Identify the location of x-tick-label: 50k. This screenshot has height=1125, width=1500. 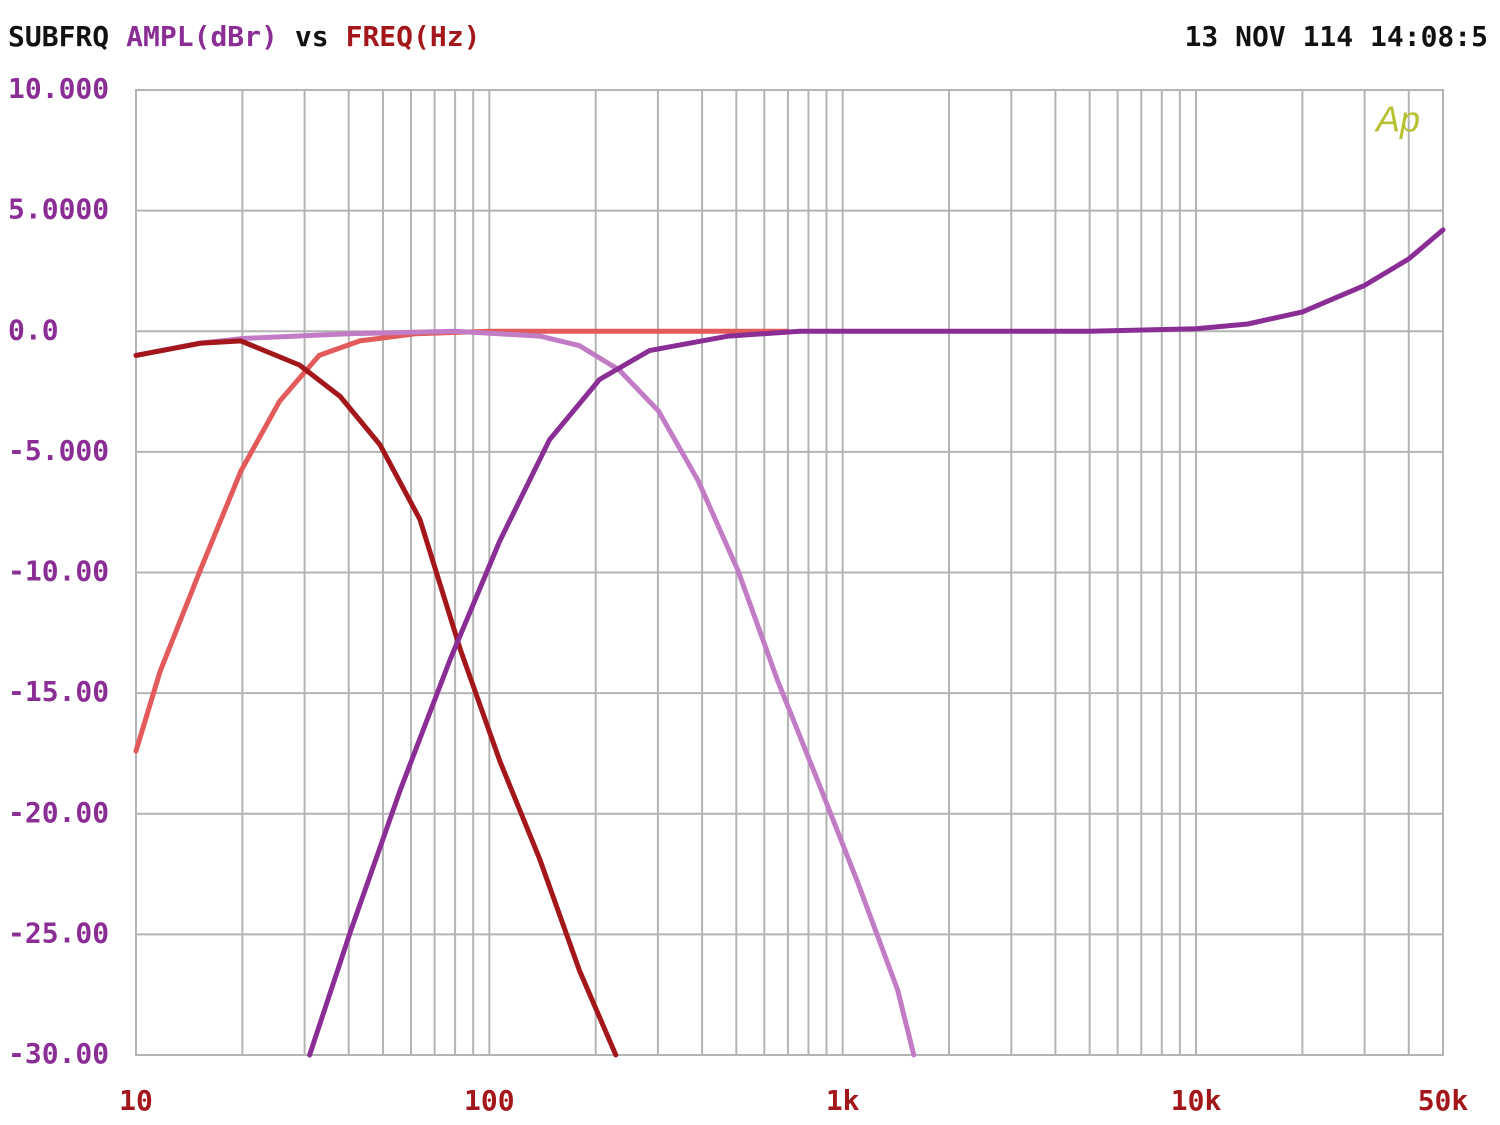
(1443, 1100).